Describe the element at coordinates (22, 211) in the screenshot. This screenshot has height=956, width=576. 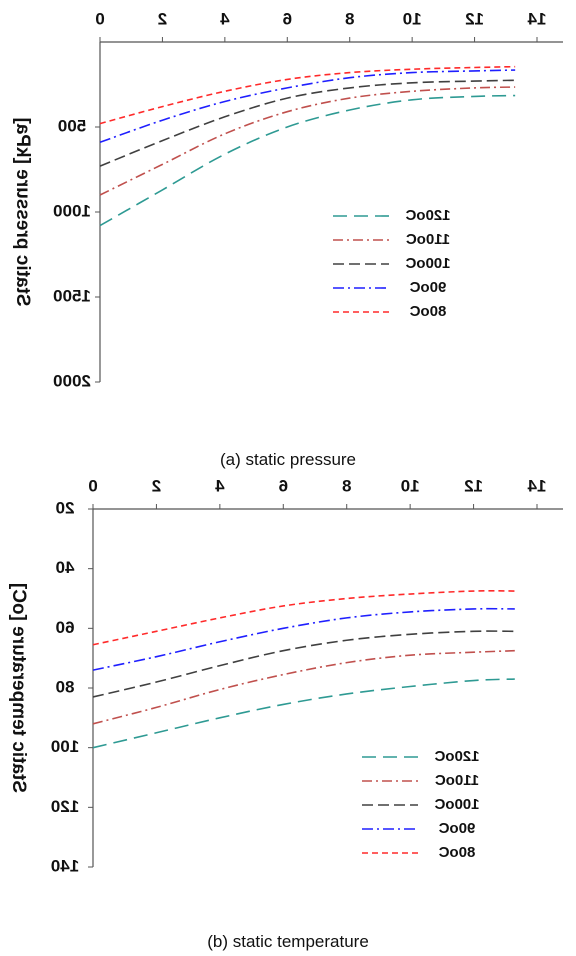
I see `y-axis-title: Static pressure [kPa]` at that location.